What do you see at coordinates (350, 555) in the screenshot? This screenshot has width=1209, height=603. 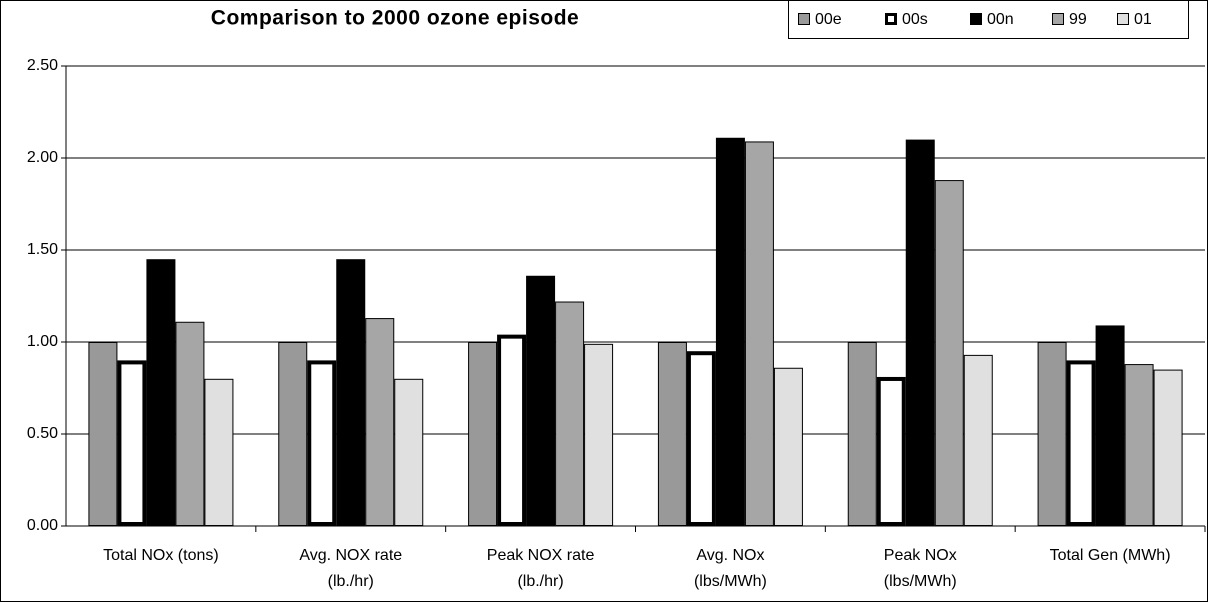 I see `x-tick-label: Avg. NOX rate` at bounding box center [350, 555].